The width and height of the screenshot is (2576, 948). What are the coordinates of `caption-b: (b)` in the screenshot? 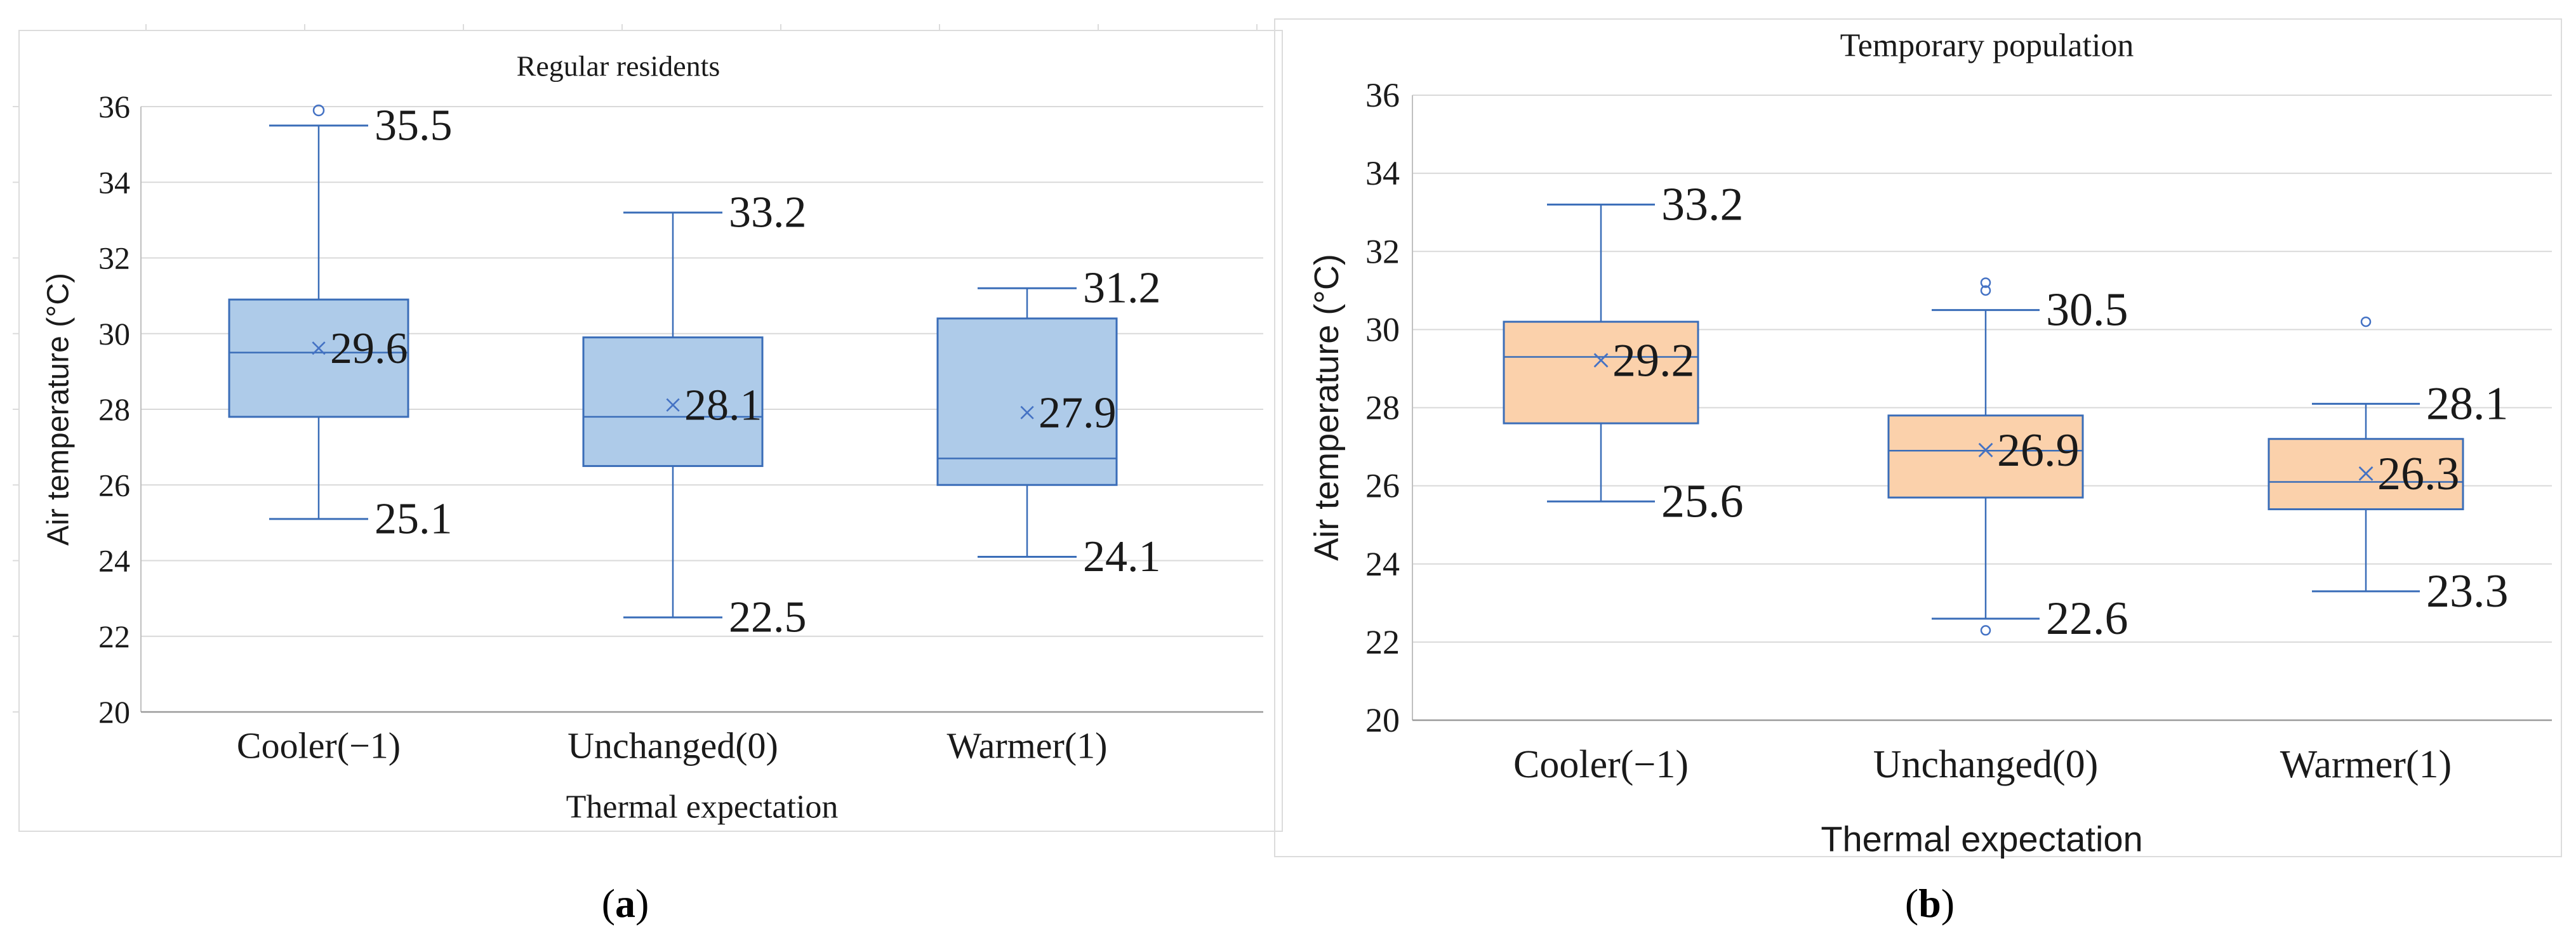 It's located at (1930, 903).